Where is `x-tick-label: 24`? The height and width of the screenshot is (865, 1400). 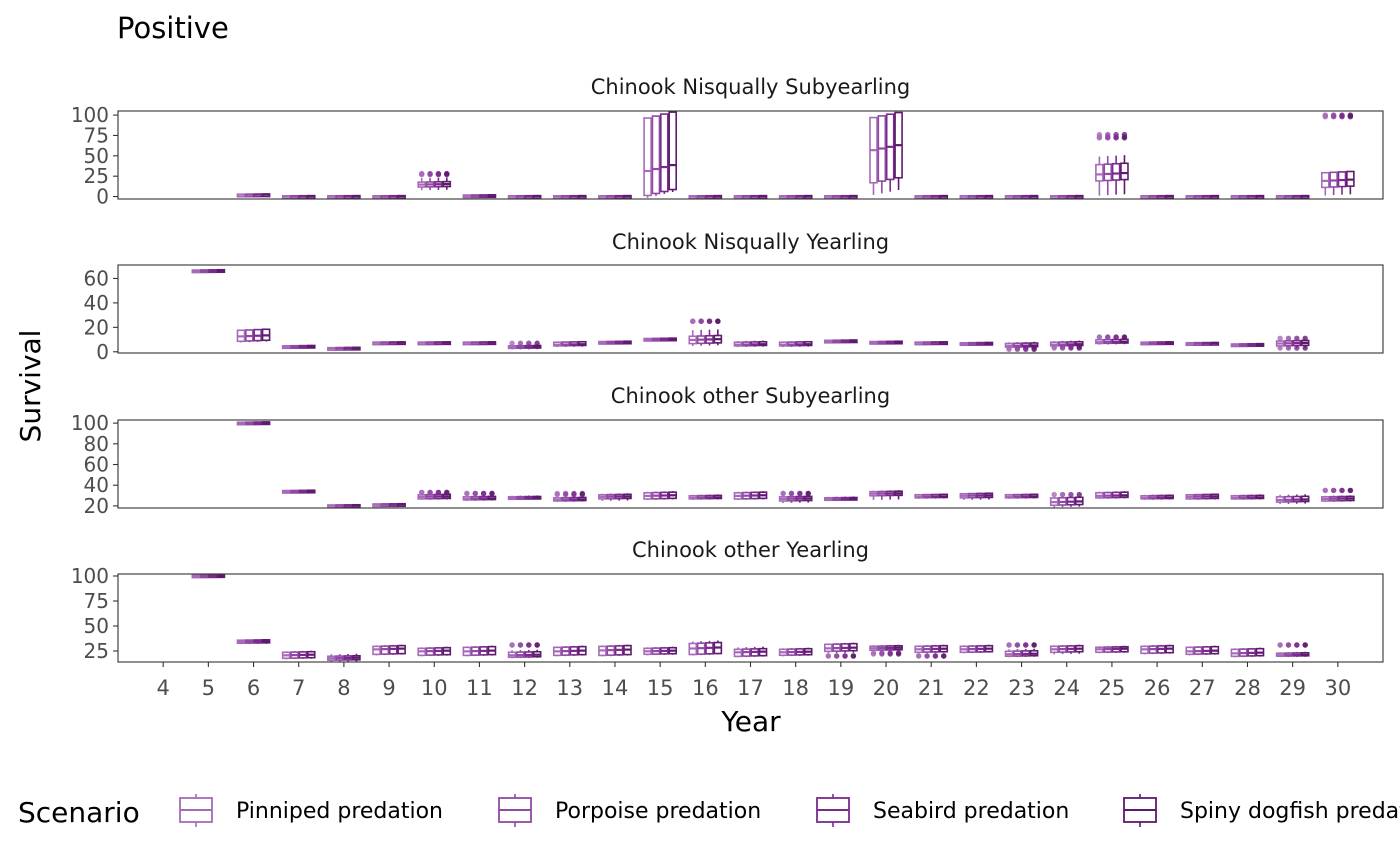
x-tick-label: 24 is located at coordinates (1066, 688).